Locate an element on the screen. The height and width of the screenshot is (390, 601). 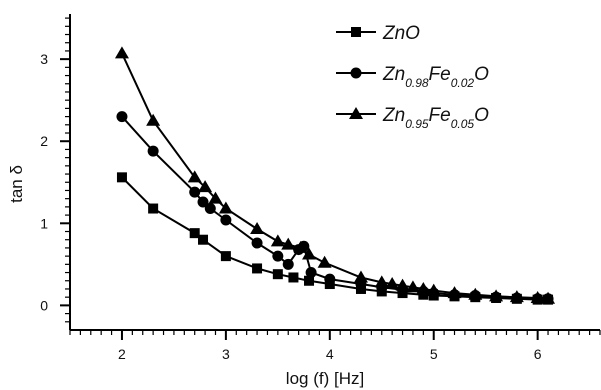
legend-item: ZnO is located at coordinates (378, 33).